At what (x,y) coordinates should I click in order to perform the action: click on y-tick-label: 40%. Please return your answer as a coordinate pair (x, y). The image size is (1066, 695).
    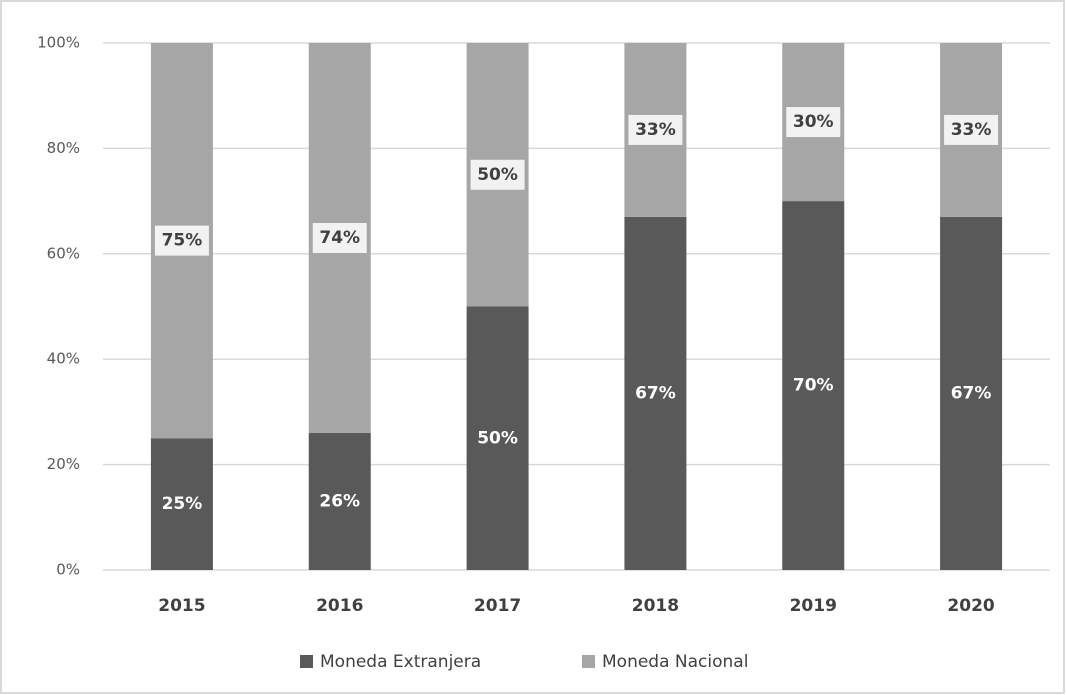
    Looking at the image, I should click on (63, 359).